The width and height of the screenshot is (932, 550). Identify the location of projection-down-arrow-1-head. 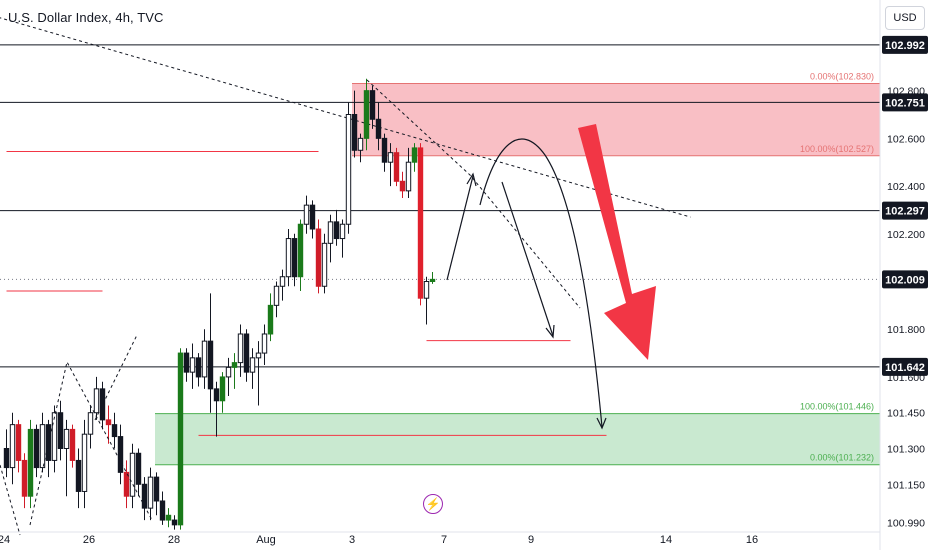
(550, 331).